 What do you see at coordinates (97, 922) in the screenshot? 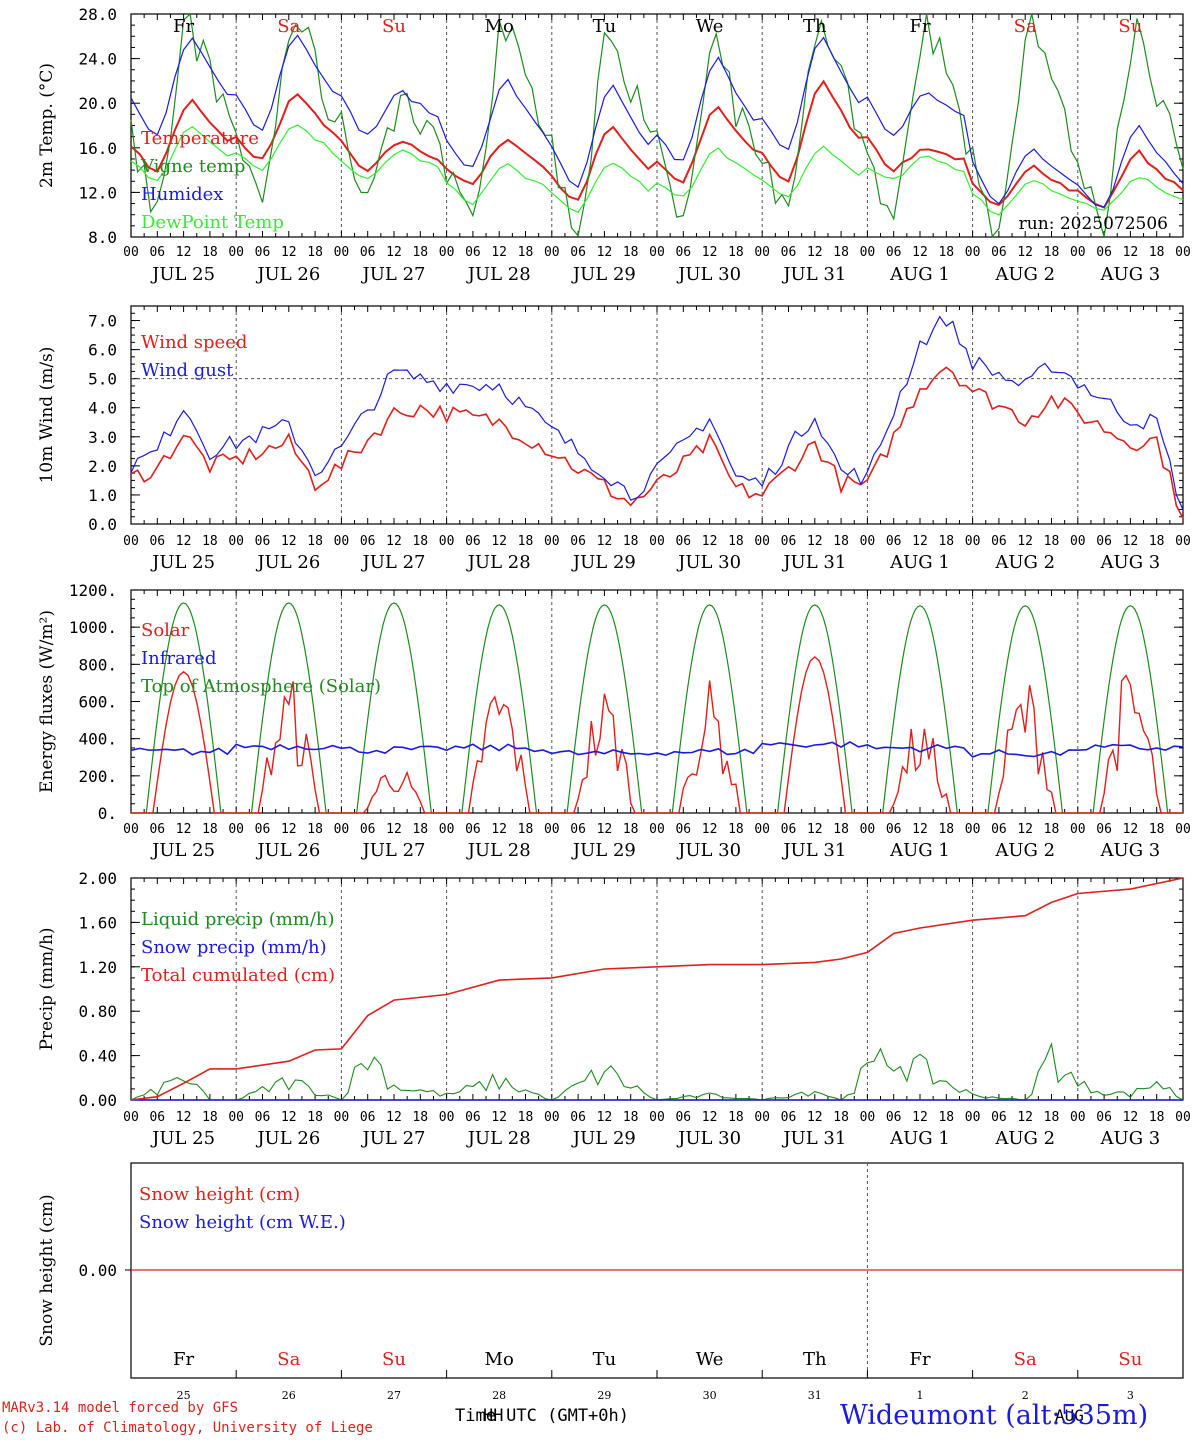
I see `y-tick-label: 1.60` at bounding box center [97, 922].